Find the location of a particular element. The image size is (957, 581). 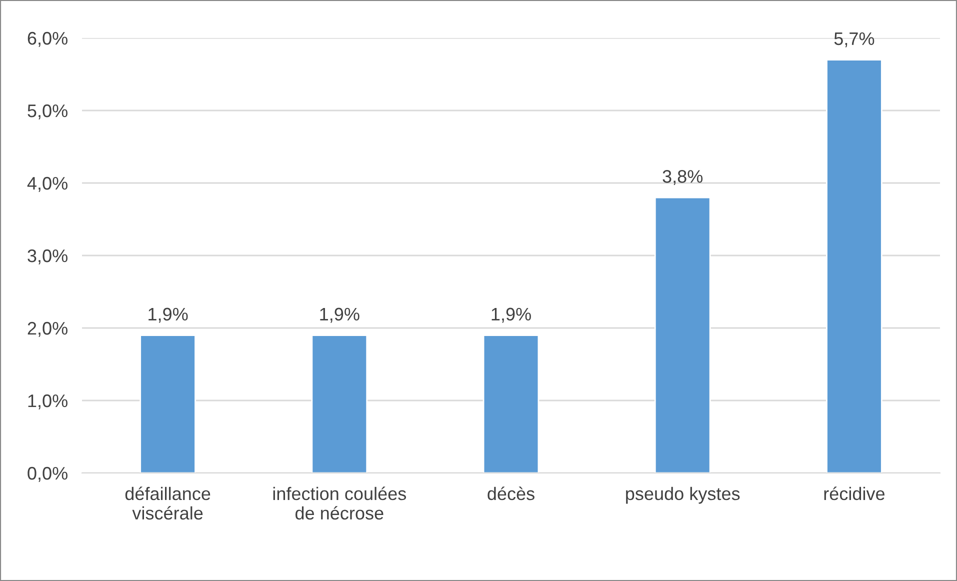

y-tick-label: 3,0% is located at coordinates (48, 256).